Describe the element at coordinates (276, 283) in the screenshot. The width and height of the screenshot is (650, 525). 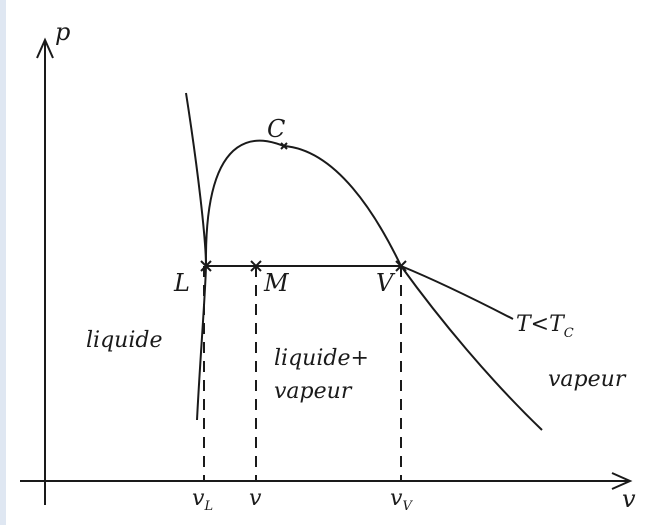
I see `point-label-M: M` at that location.